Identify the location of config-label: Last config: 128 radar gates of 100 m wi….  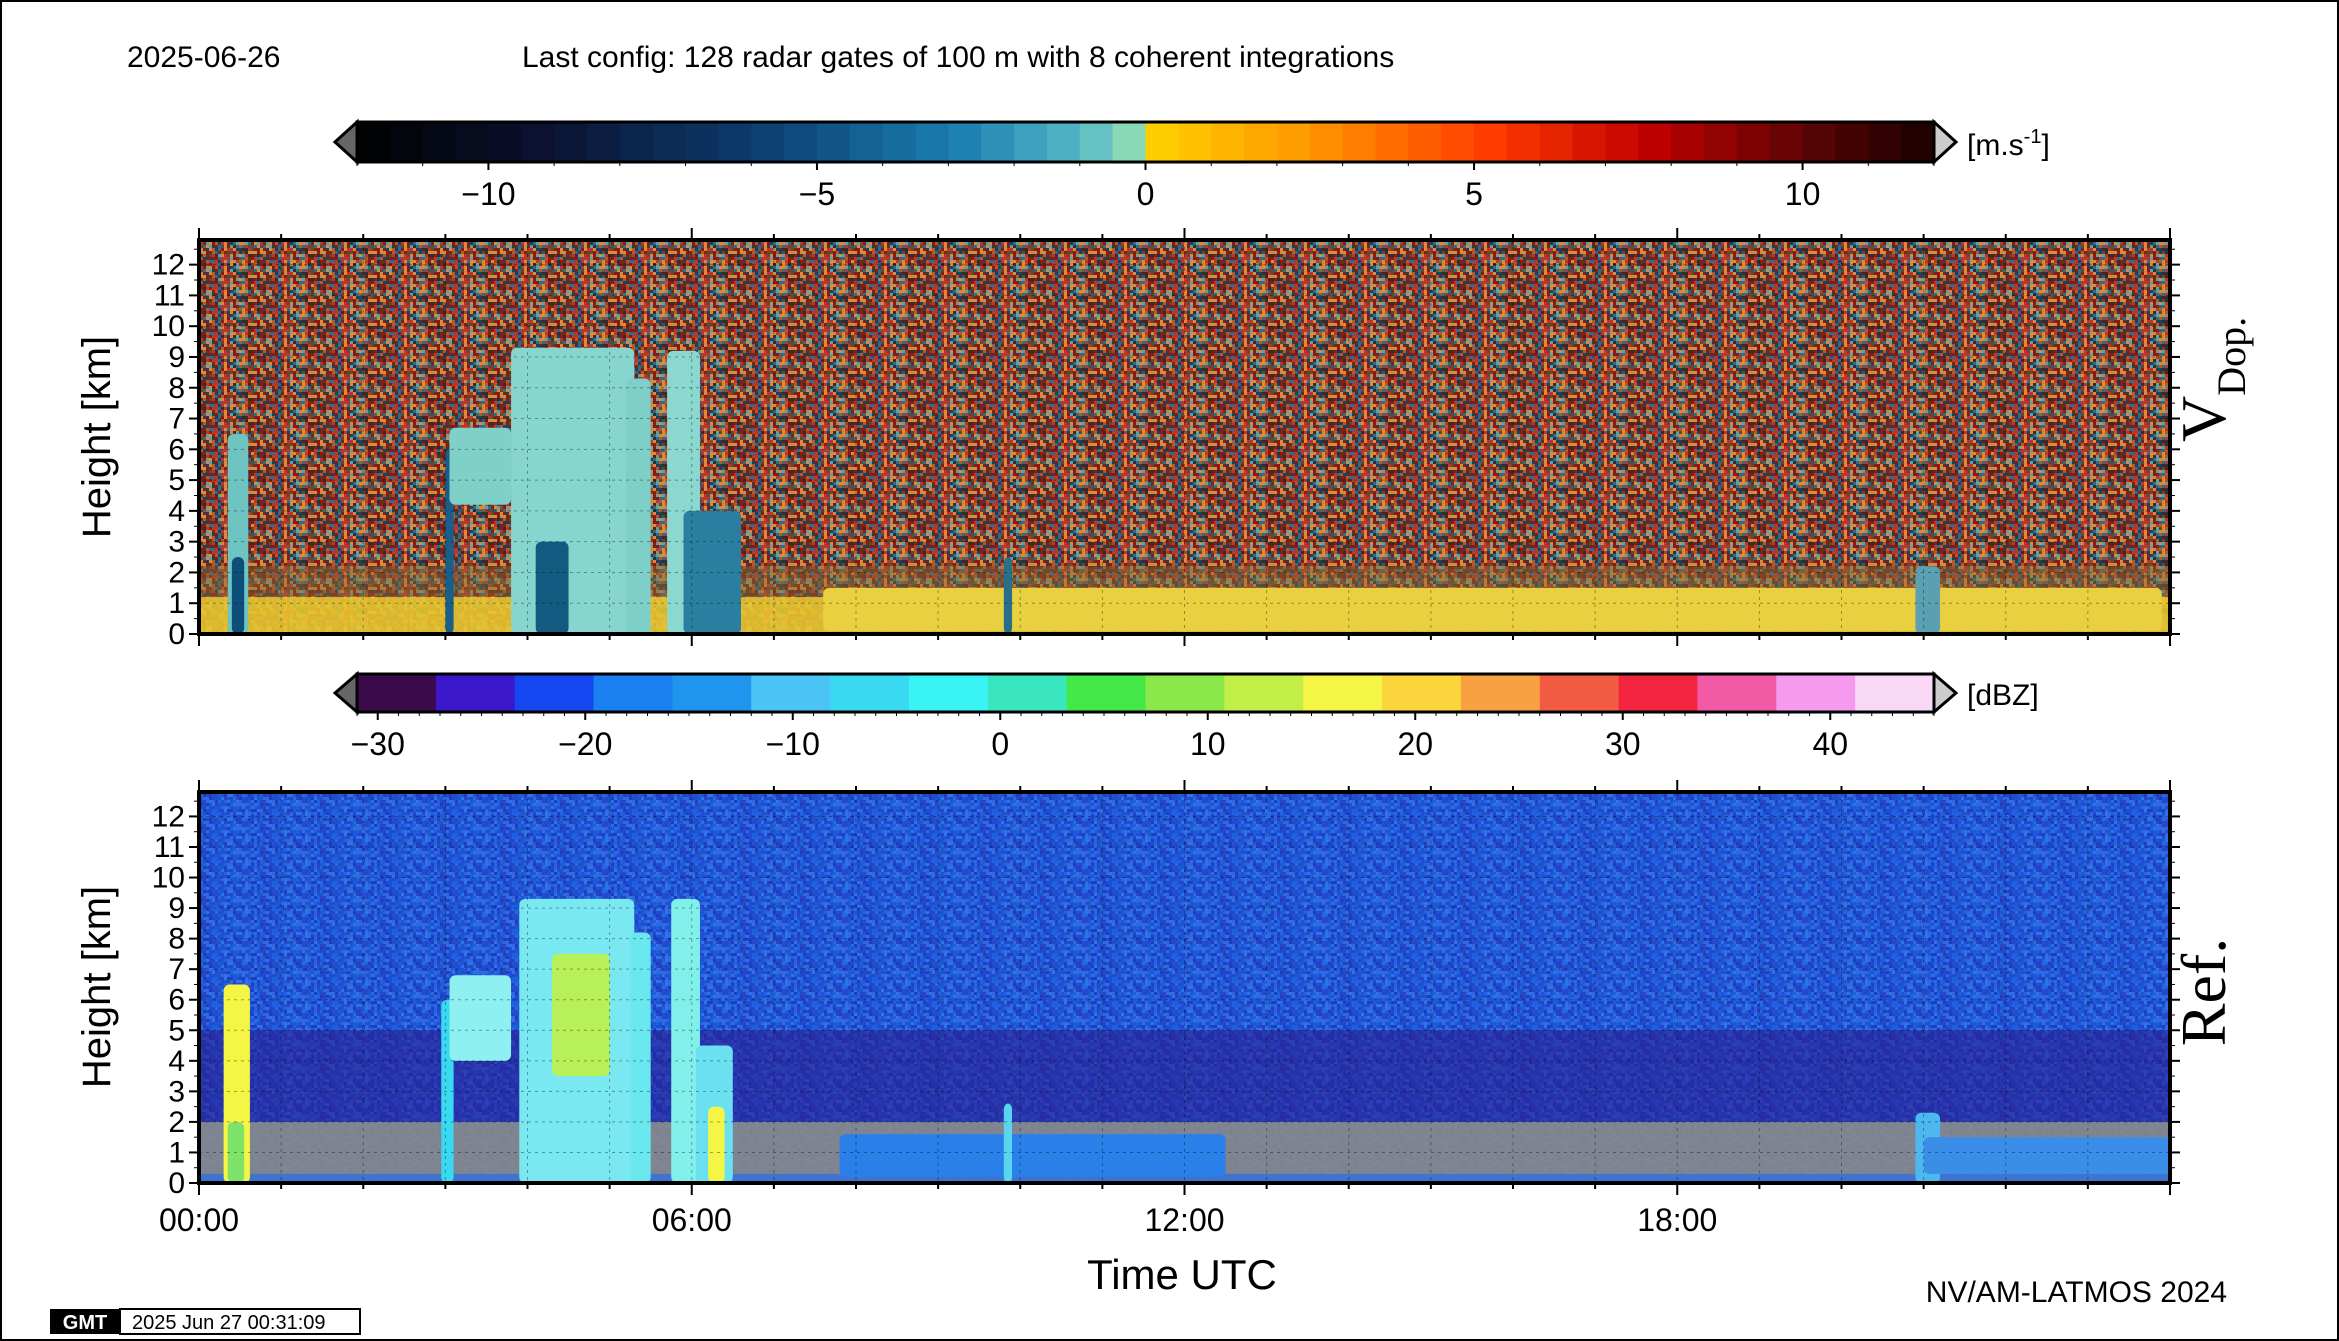
(958, 57).